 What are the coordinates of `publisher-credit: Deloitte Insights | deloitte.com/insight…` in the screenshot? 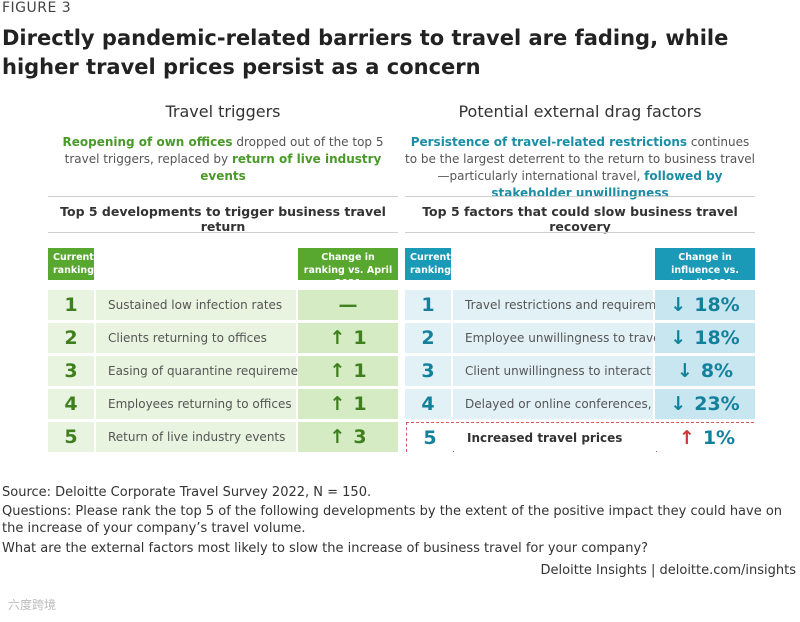 It's located at (668, 570).